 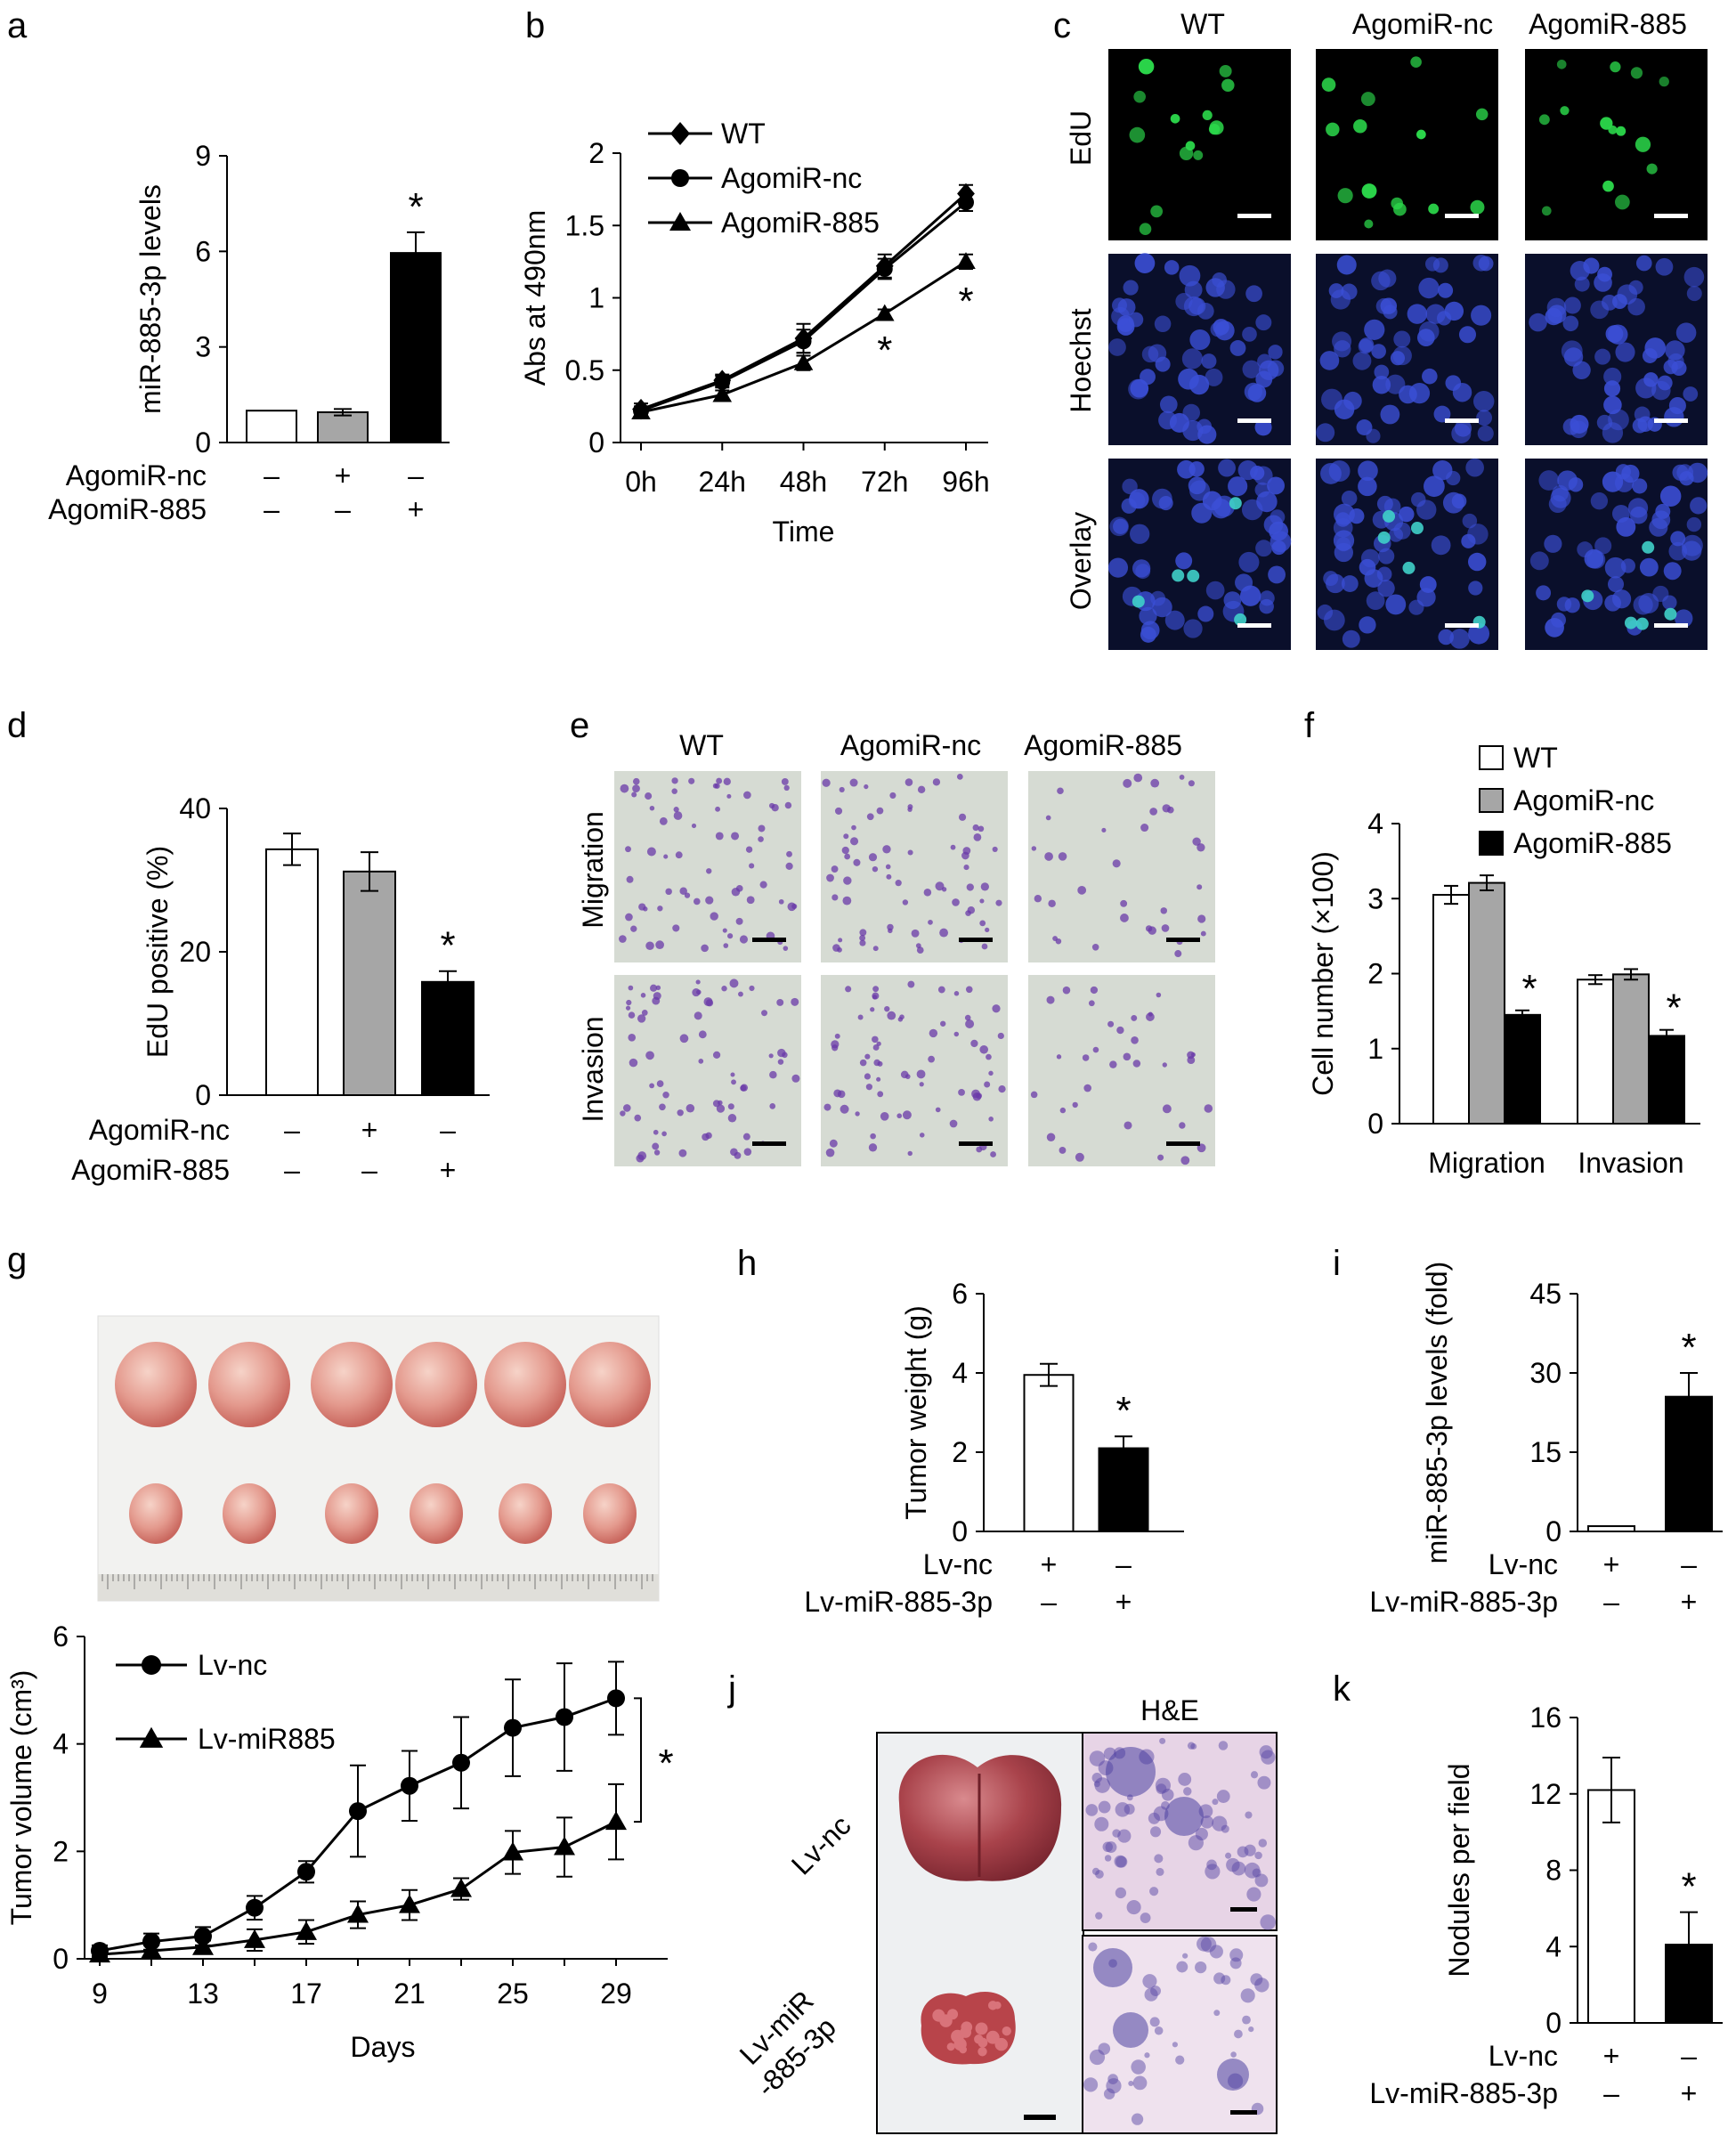 I want to click on tumor-lv-nc, so click(x=610, y=1384).